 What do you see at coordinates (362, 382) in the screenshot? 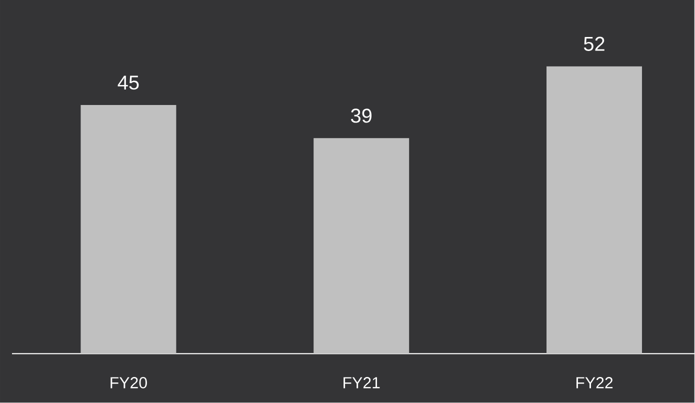
I see `x-tick-label: FY21` at bounding box center [362, 382].